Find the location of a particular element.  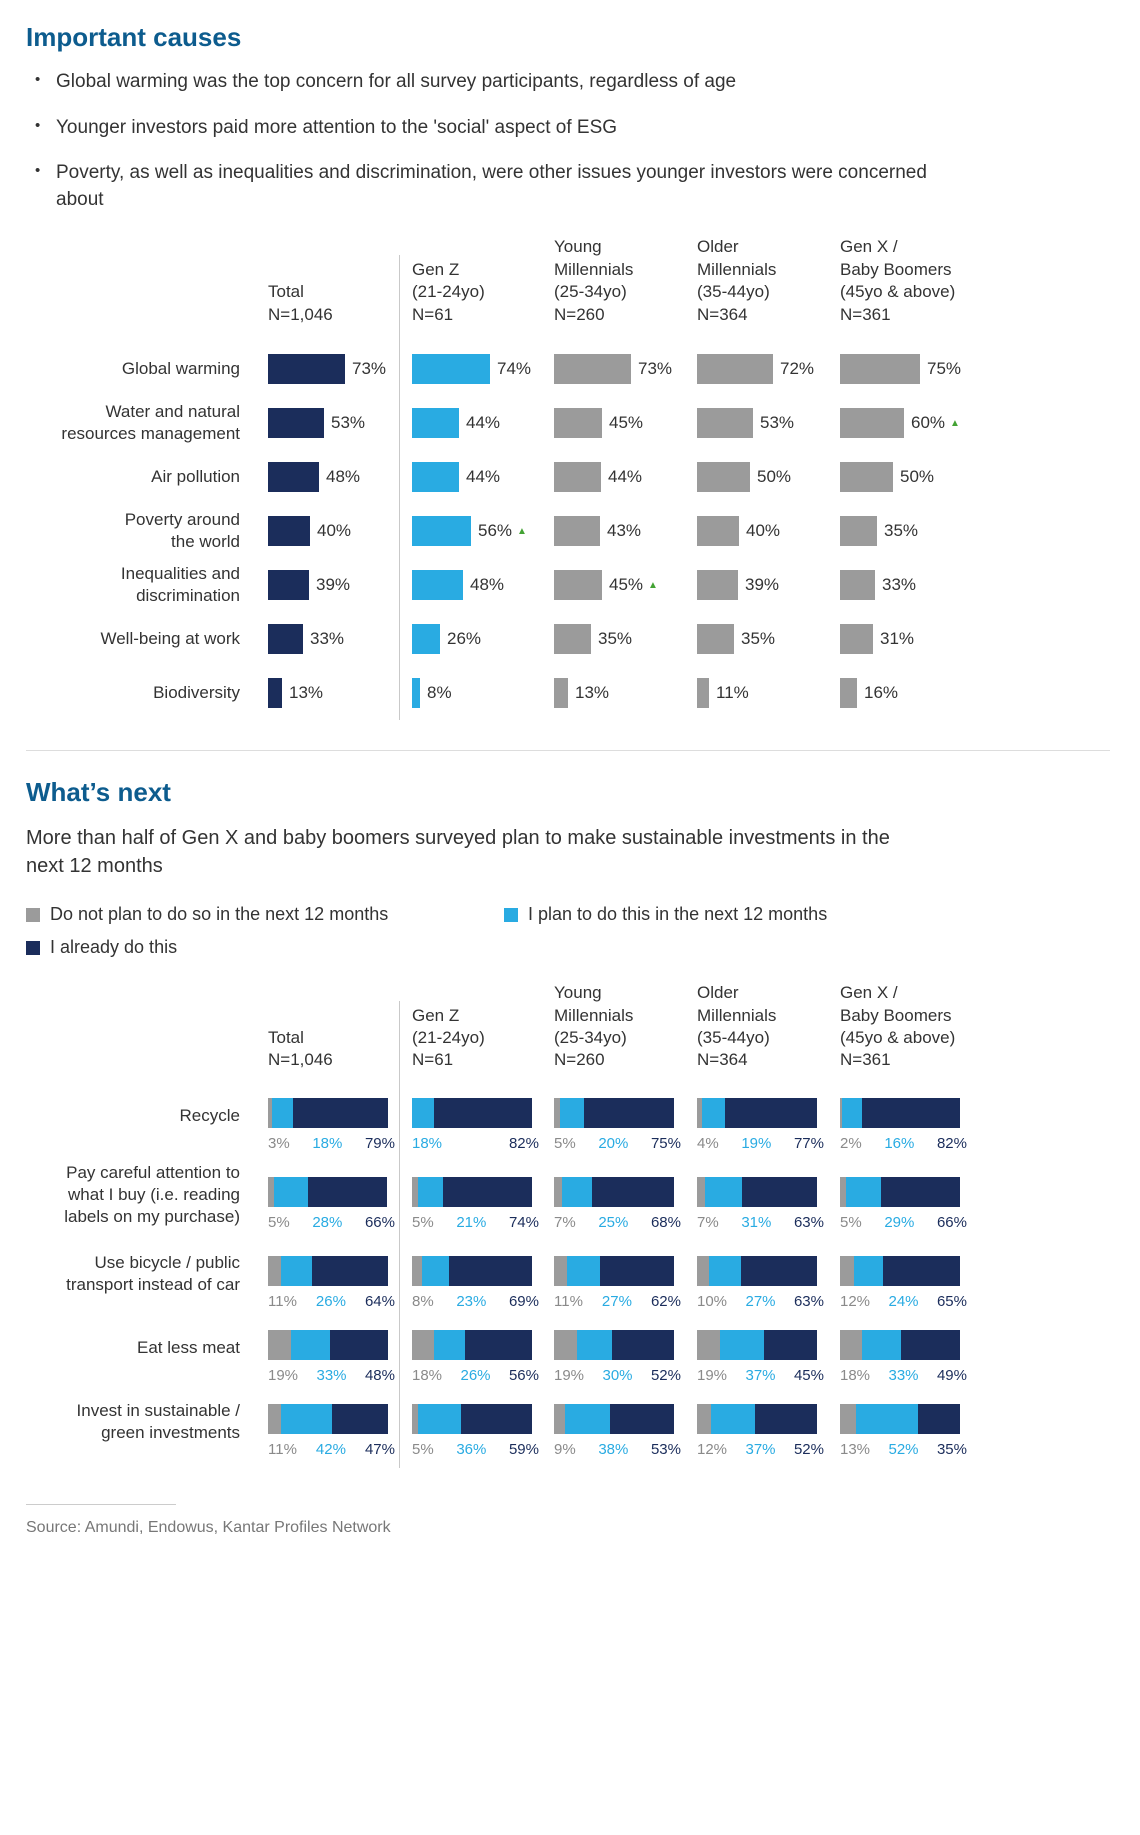

segment-value: 28% is located at coordinates (327, 1223).